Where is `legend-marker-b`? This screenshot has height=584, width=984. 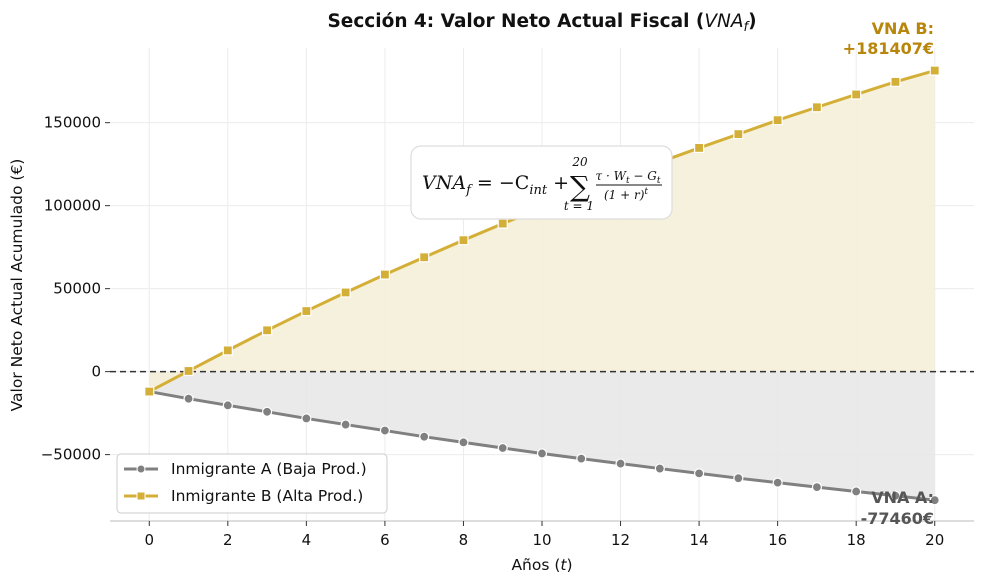
legend-marker-b is located at coordinates (141, 496).